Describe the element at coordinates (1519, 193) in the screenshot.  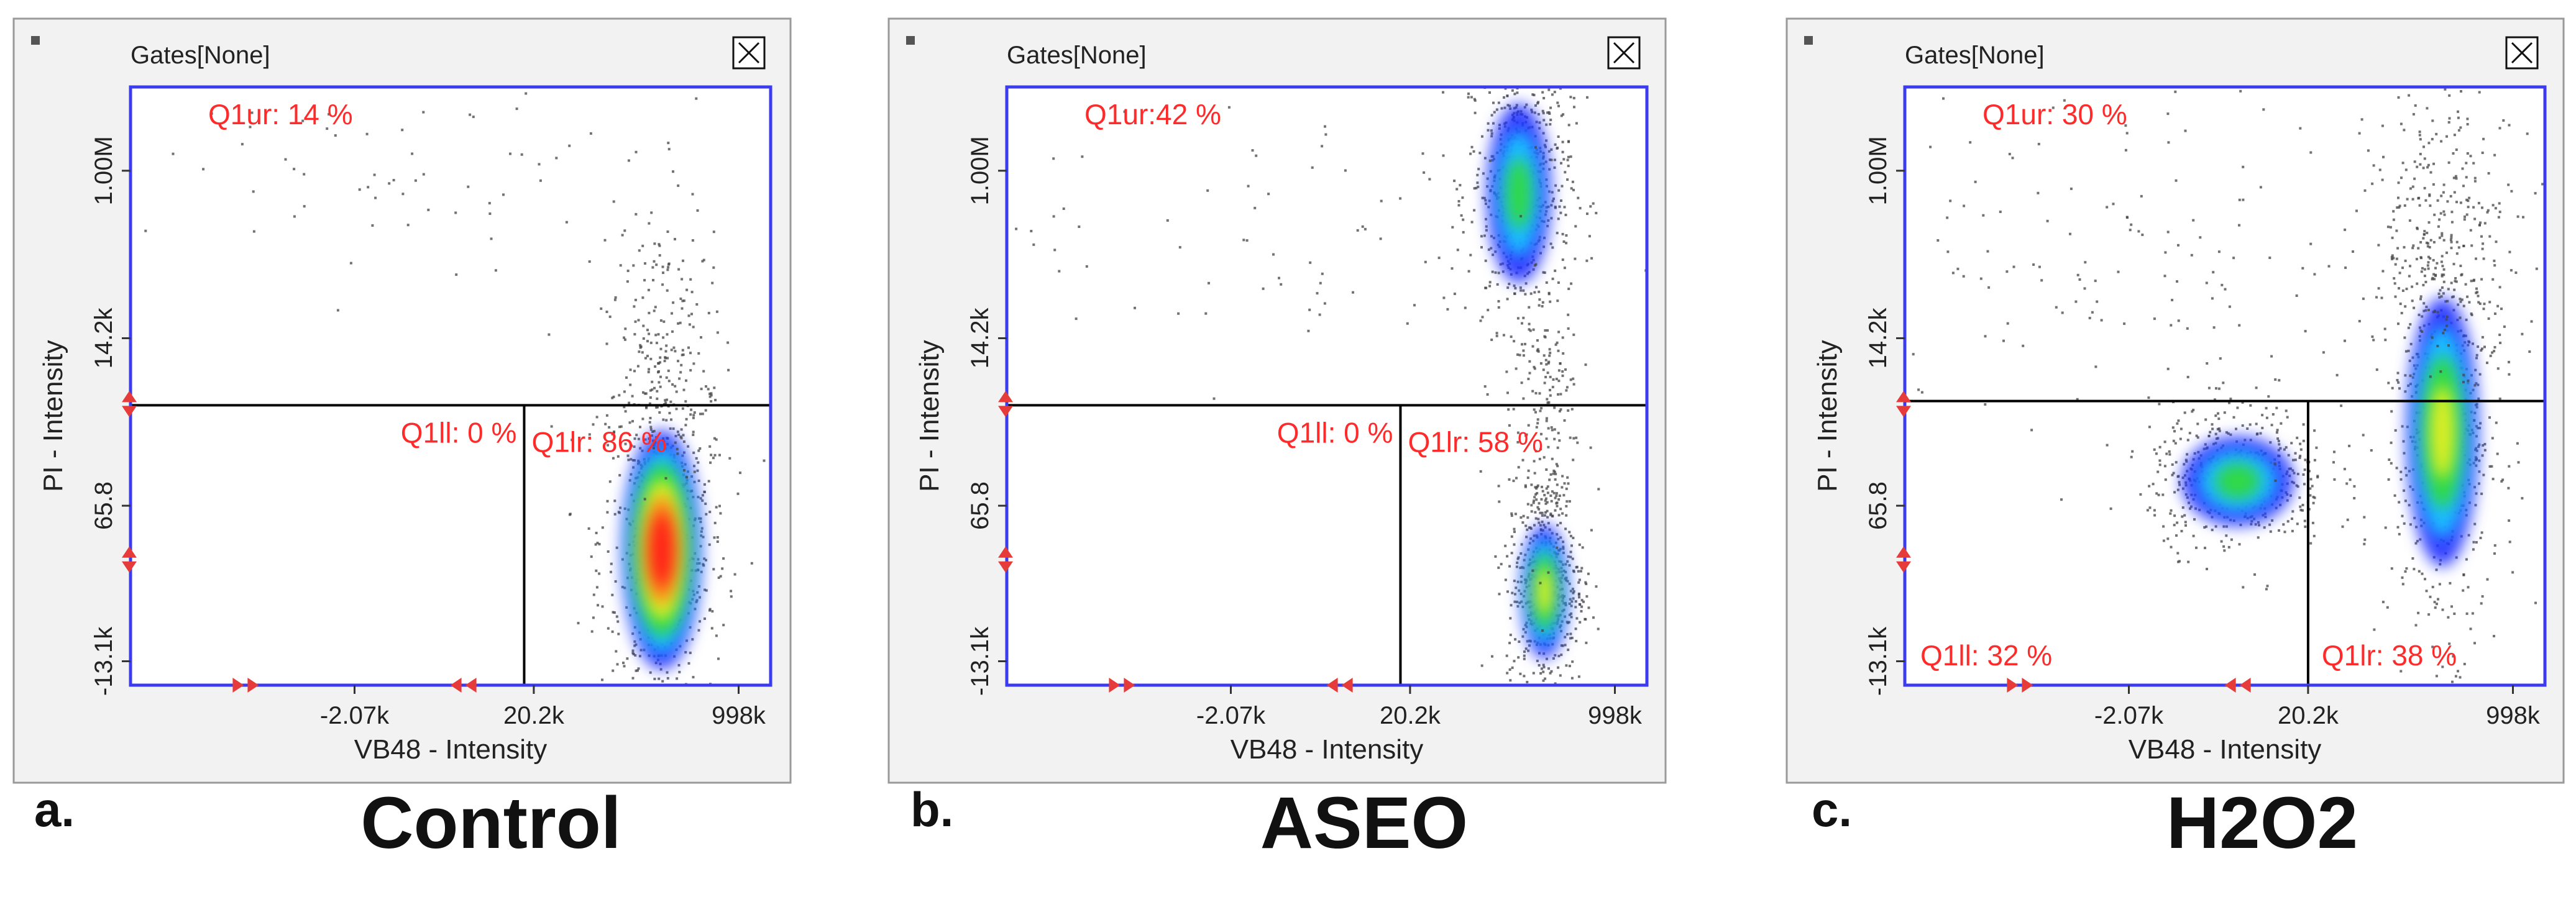
I see `density-core` at that location.